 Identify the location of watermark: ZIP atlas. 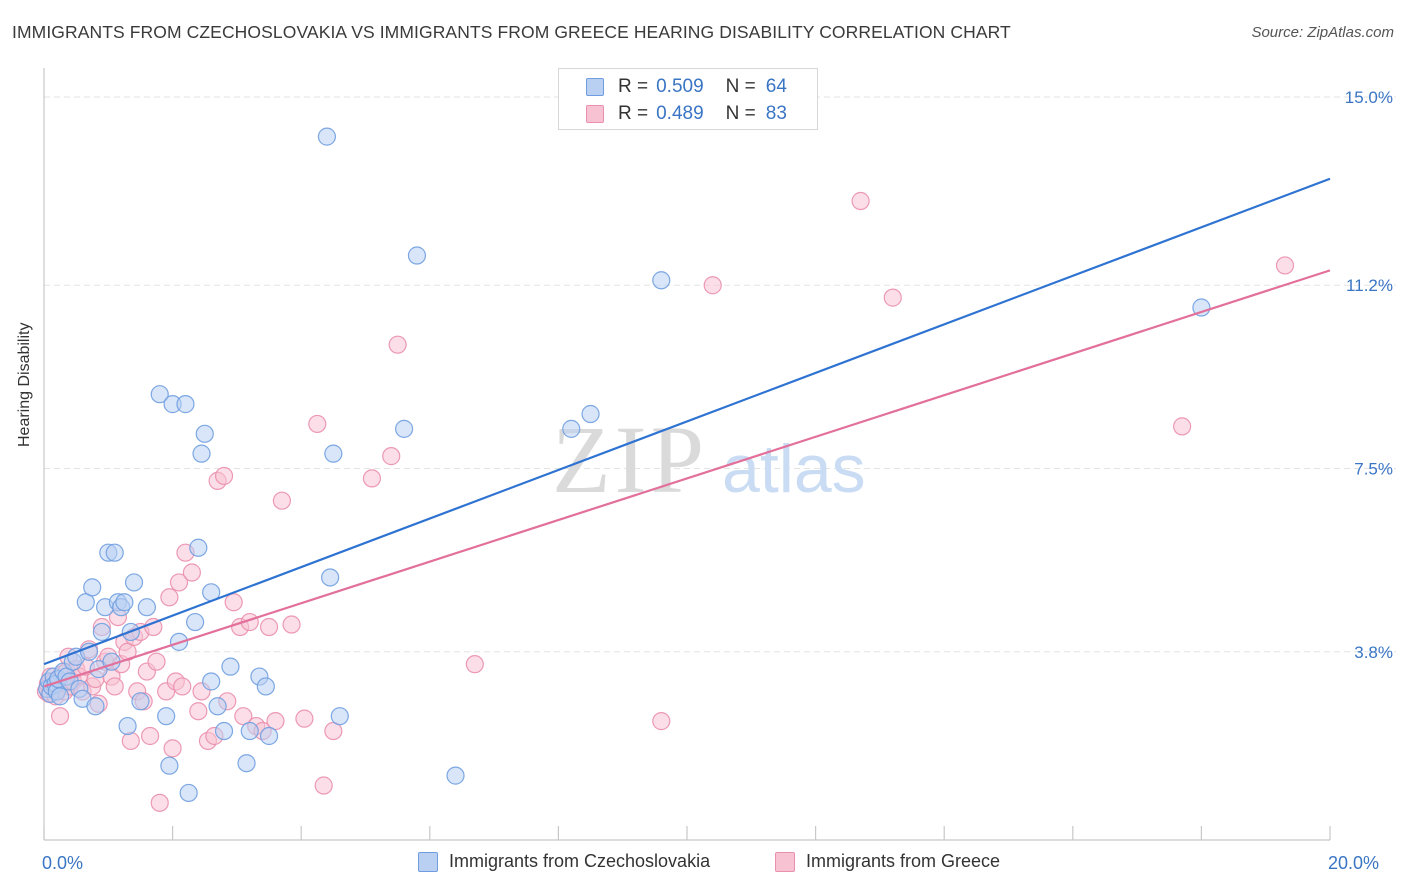
(709, 459).